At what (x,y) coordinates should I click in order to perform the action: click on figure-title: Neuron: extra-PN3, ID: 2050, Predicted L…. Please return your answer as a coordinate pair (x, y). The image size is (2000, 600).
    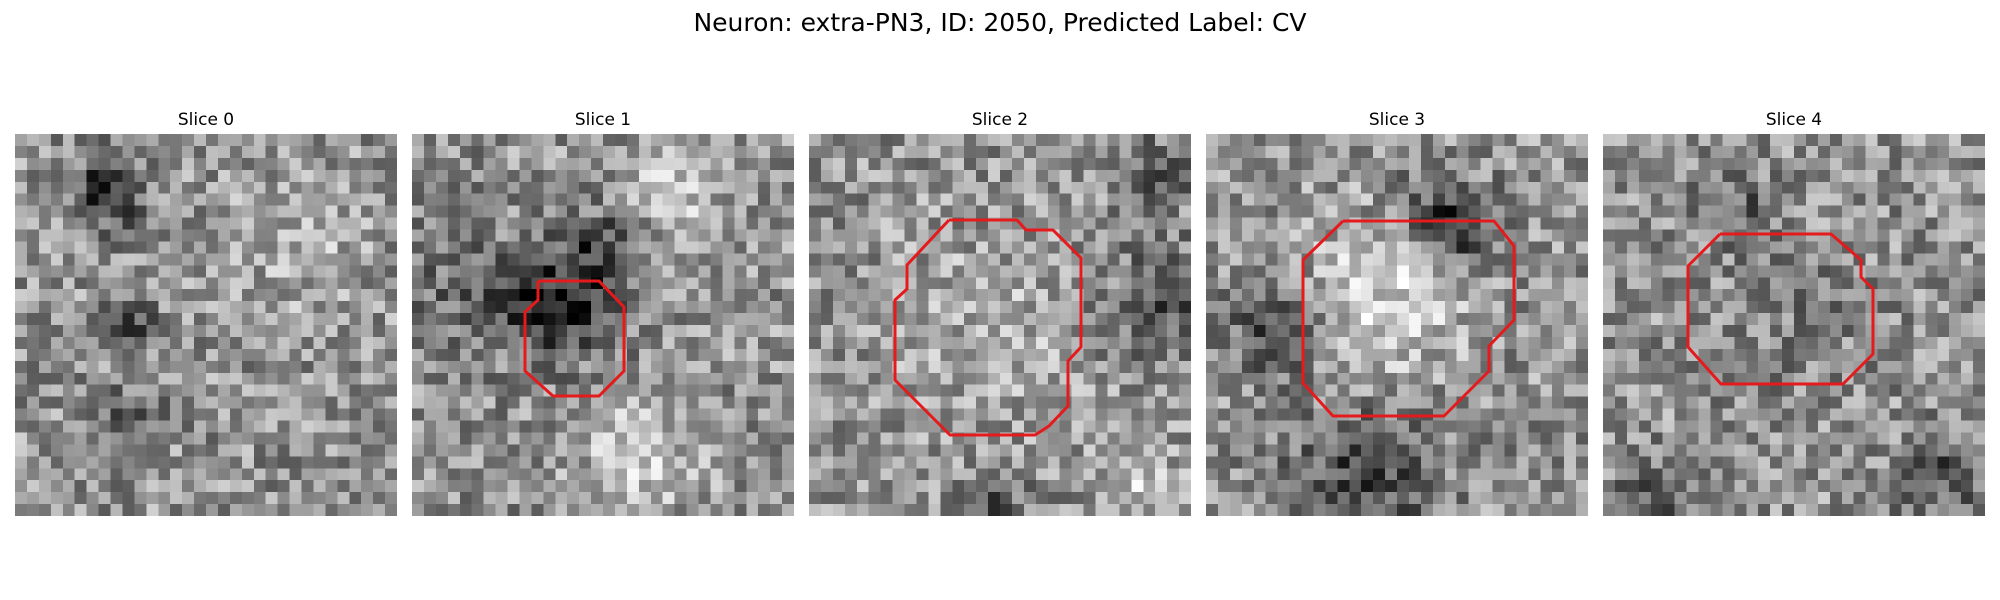
    Looking at the image, I should click on (1000, 22).